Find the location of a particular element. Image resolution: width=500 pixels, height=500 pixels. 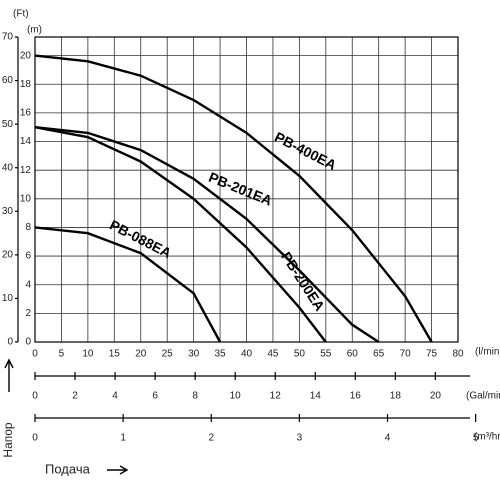

x-tick-label: 25 is located at coordinates (168, 354).